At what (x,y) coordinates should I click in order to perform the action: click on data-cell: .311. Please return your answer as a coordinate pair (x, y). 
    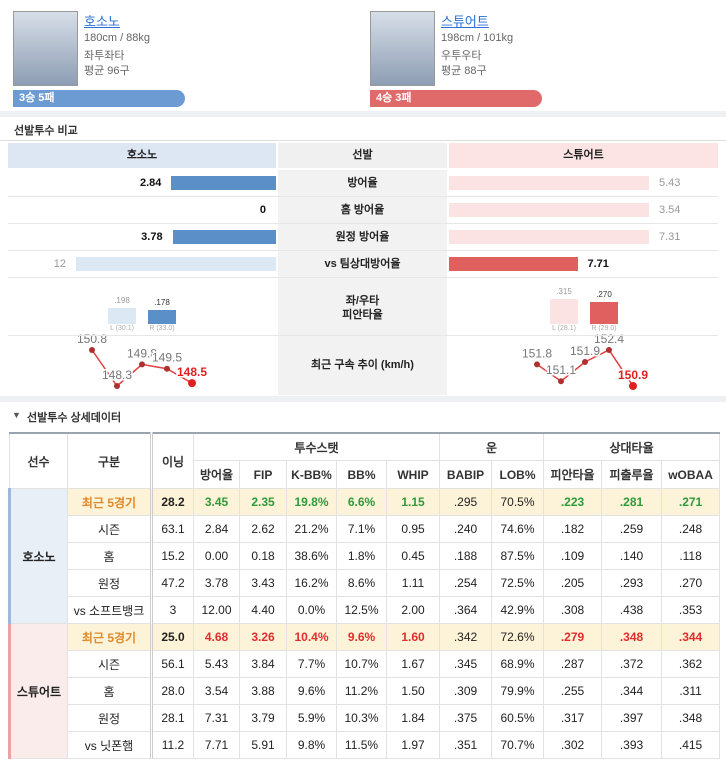
    Looking at the image, I should click on (691, 691).